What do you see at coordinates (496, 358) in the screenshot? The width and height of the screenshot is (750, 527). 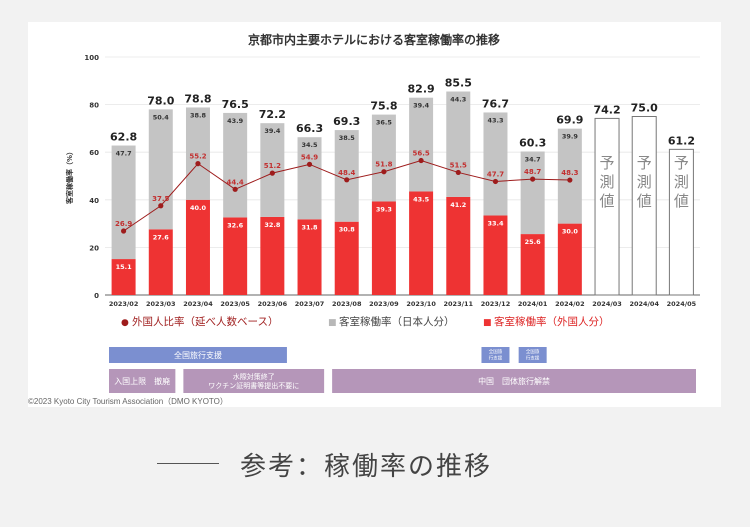 I see `policy-blue-bar-label: 行支援` at bounding box center [496, 358].